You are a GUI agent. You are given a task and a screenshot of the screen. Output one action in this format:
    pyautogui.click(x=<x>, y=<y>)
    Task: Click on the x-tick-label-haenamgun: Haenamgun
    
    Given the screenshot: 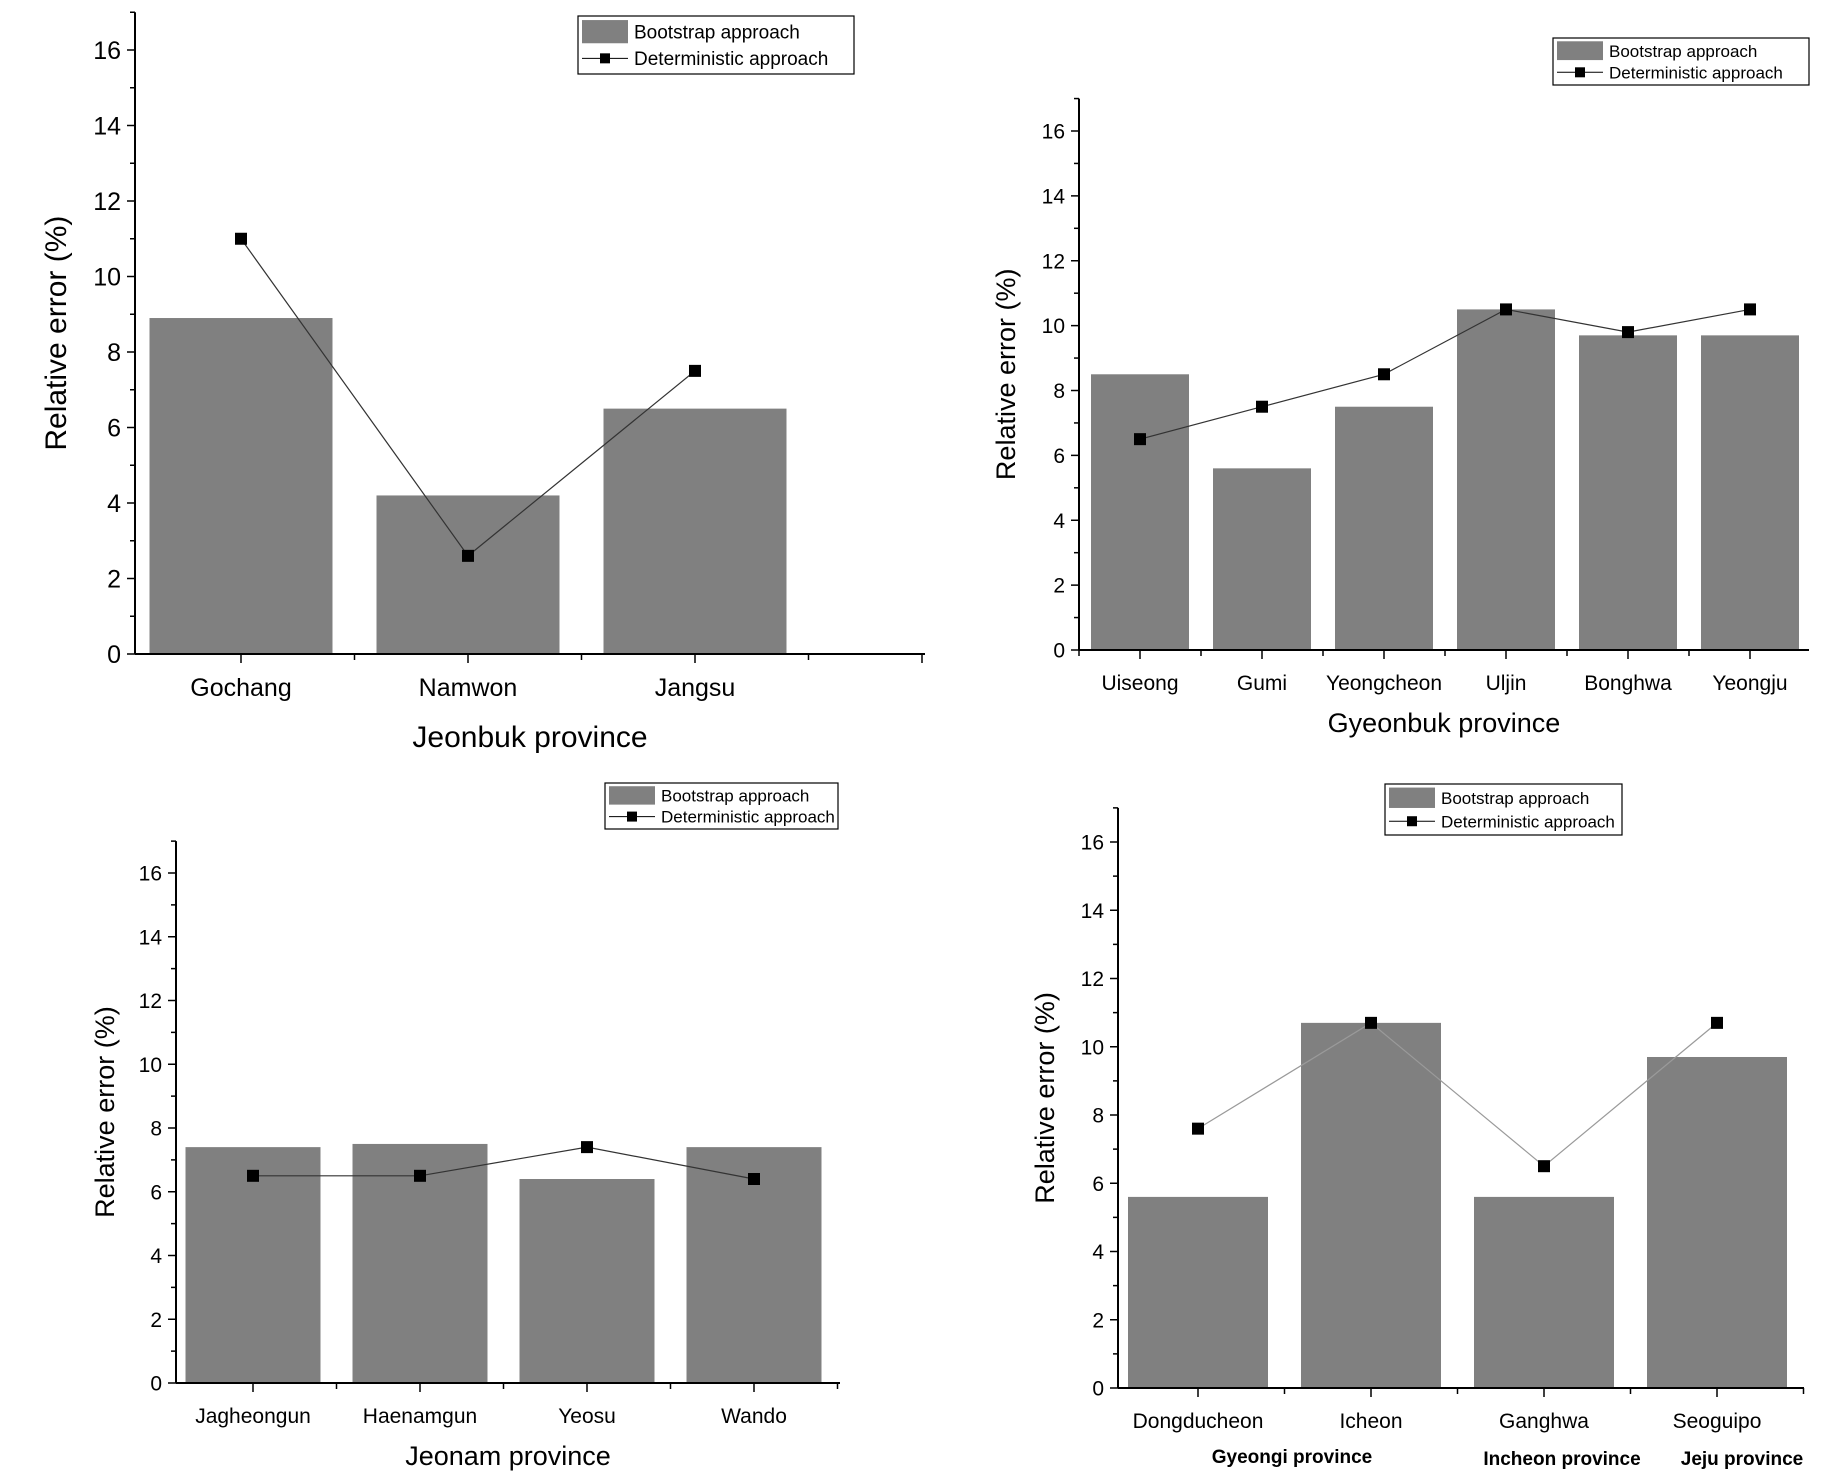 What is the action you would take?
    pyautogui.click(x=420, y=1416)
    